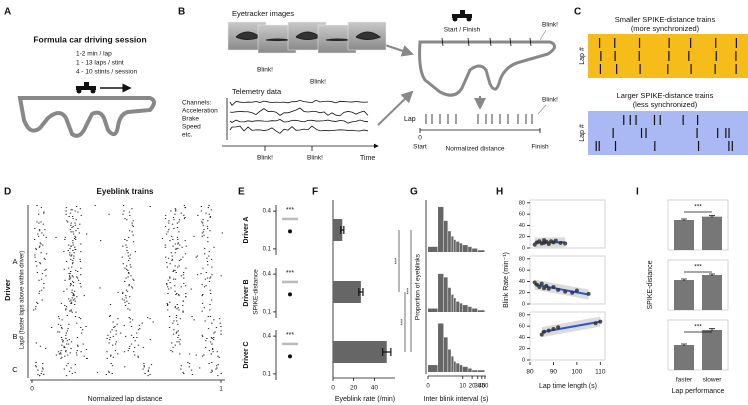 This screenshot has width=748, height=405. I want to click on panel-label: E, so click(241, 192).